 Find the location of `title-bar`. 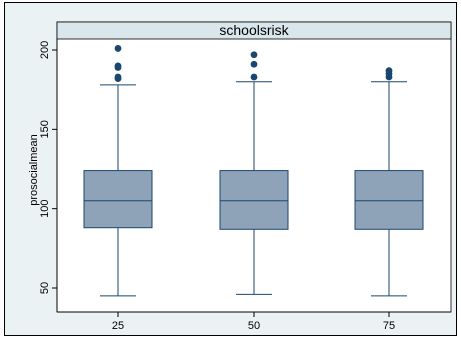

title-bar is located at coordinates (254, 30).